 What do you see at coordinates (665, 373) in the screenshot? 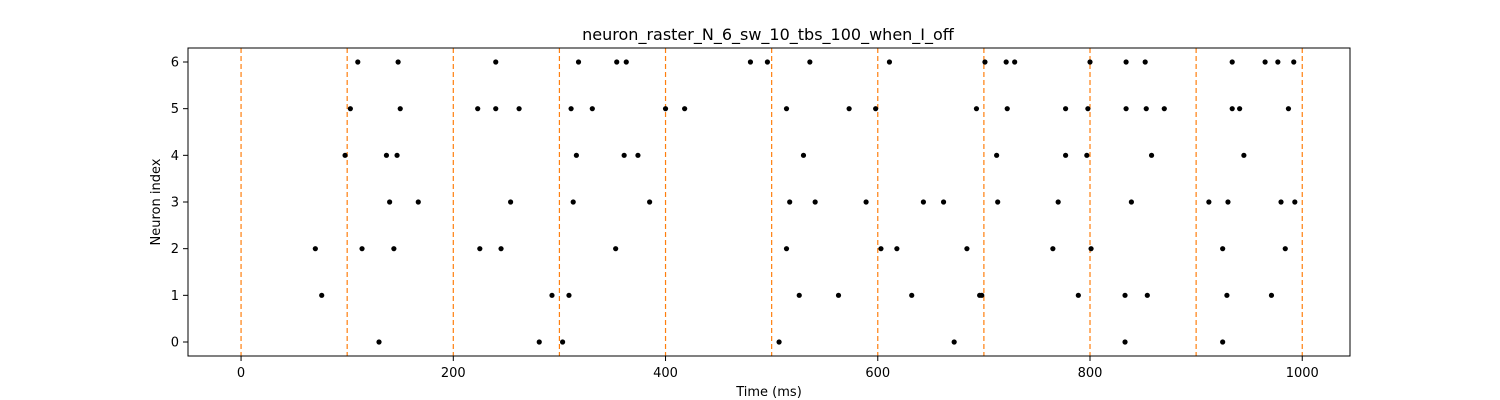
I see `x-tick-label: 400` at bounding box center [665, 373].